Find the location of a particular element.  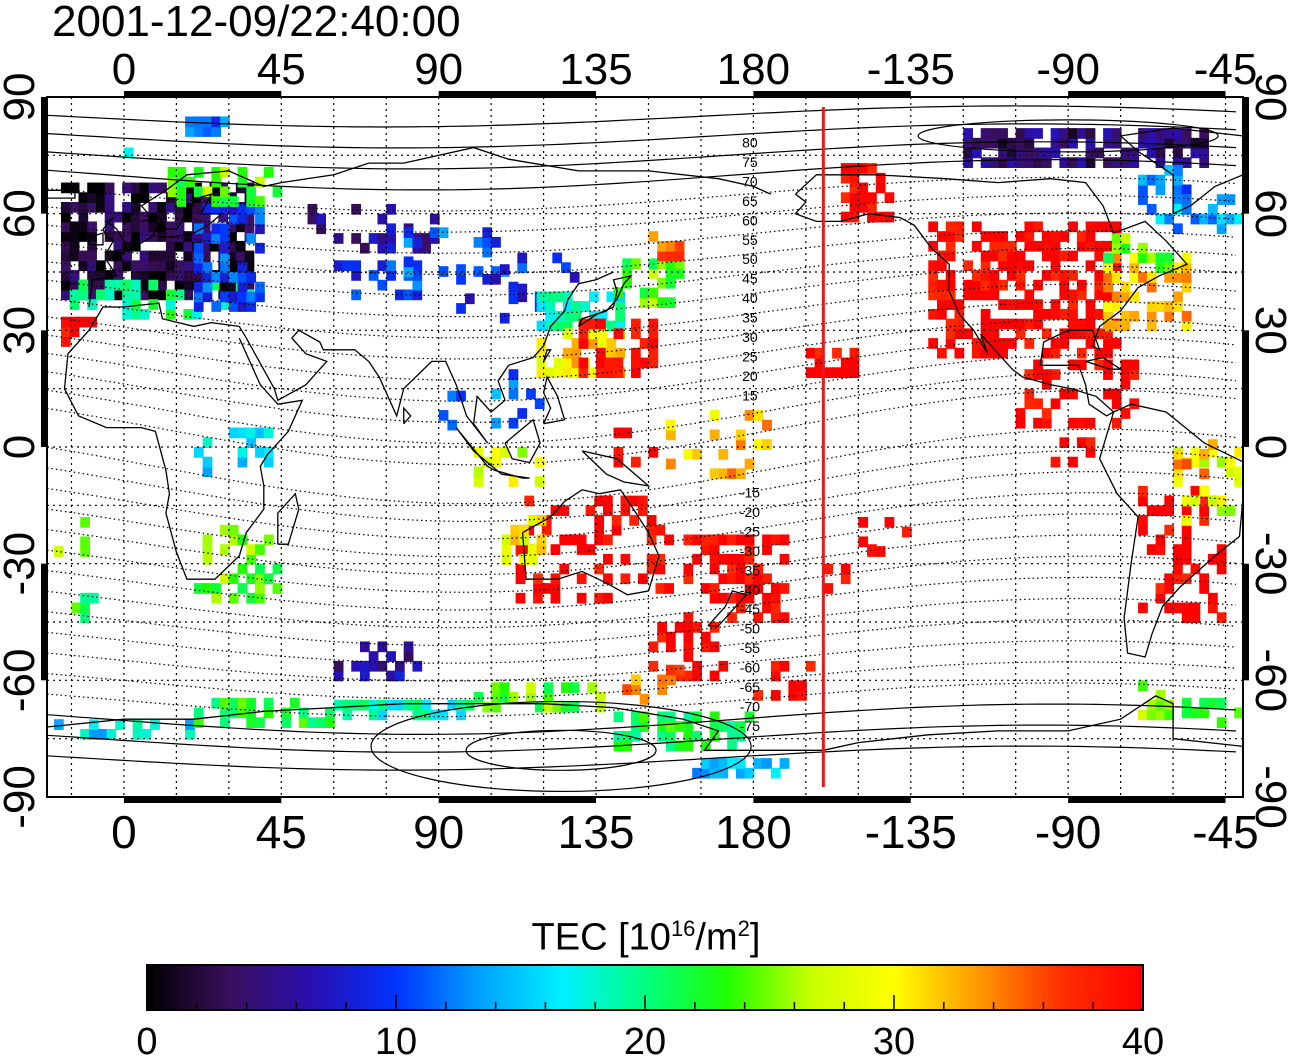

bottom-lon-tick-label: -90 is located at coordinates (1068, 832).